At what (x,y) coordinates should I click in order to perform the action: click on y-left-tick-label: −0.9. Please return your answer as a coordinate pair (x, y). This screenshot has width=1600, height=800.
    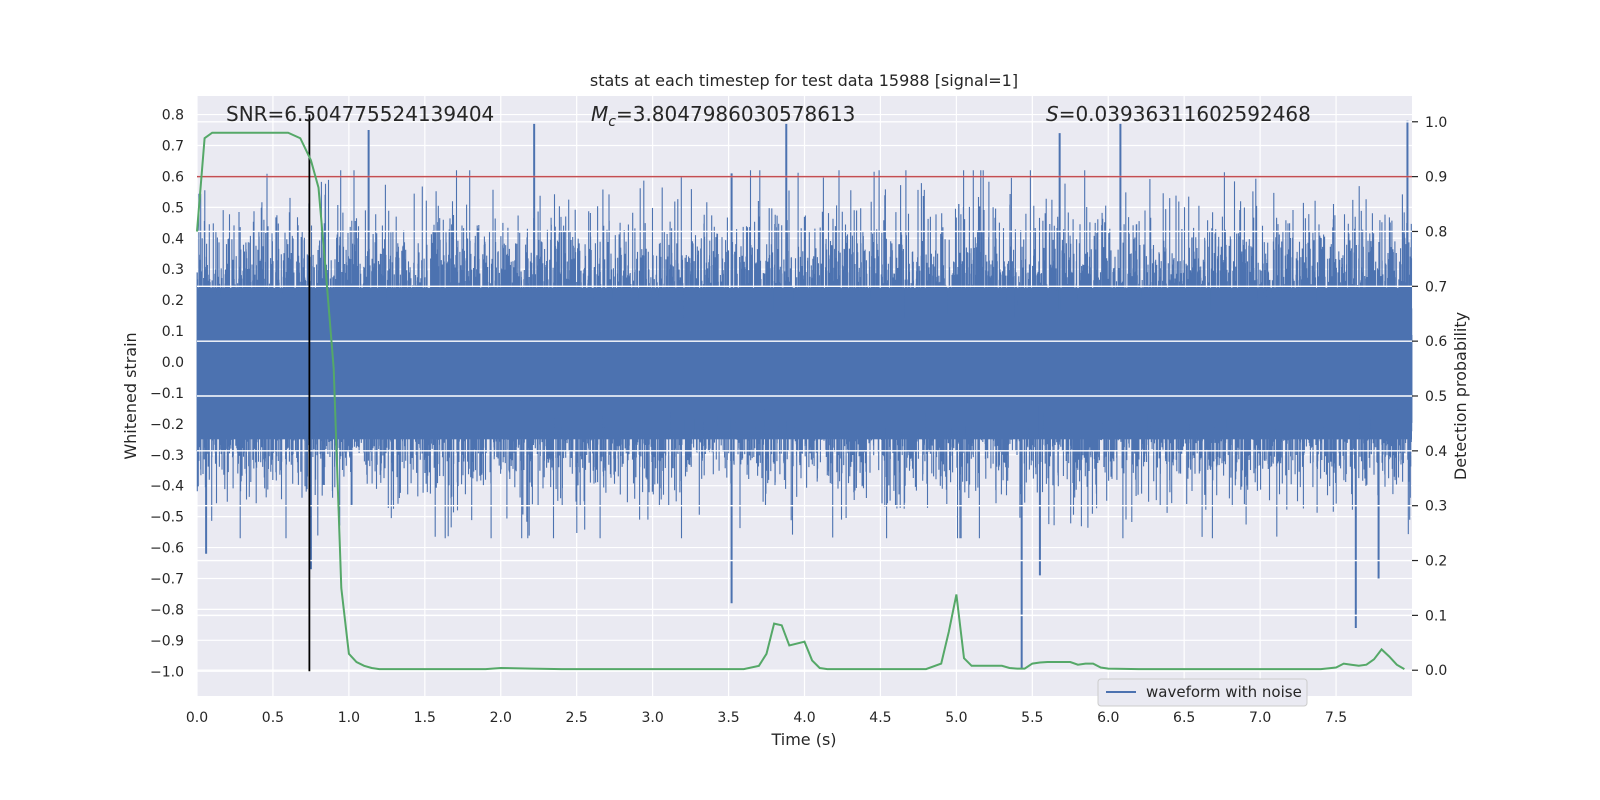
    Looking at the image, I should click on (167, 641).